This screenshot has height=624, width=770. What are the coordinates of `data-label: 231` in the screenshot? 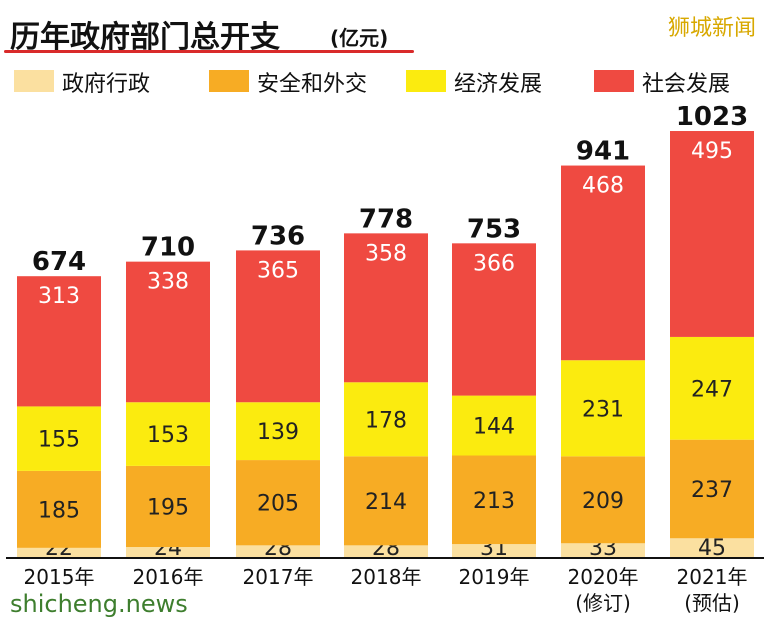 It's located at (603, 409).